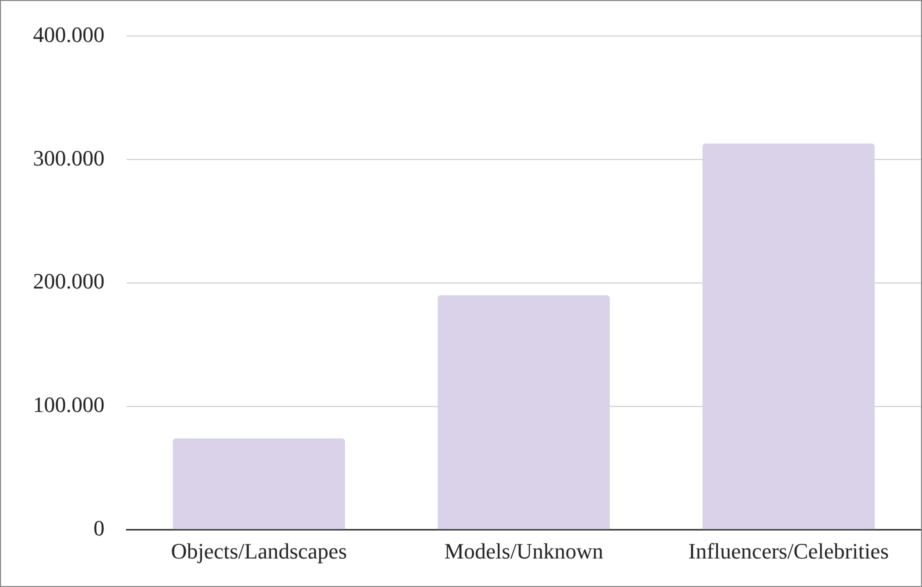  Describe the element at coordinates (258, 551) in the screenshot. I see `x-tick-label: Objects/Landscapes` at that location.